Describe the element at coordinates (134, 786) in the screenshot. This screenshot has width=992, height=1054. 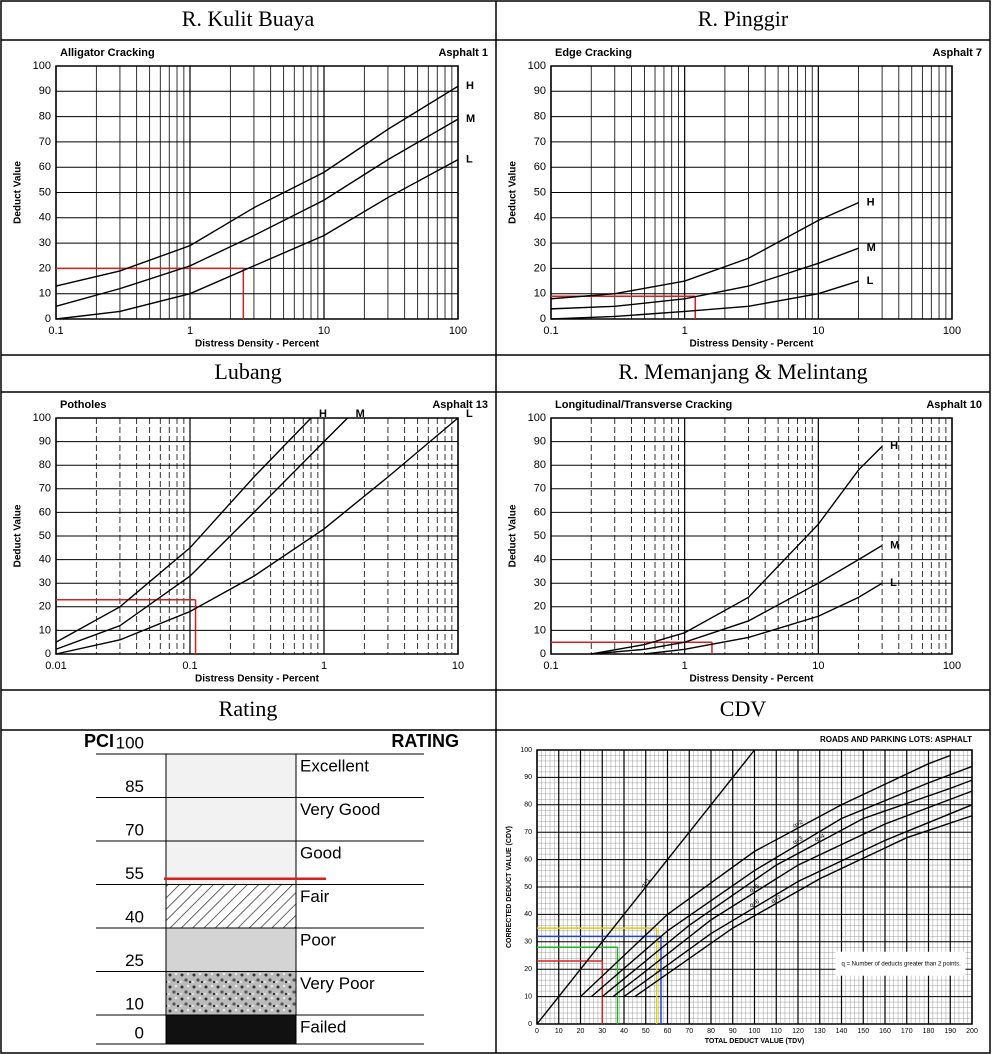
I see `level-label: 85` at that location.